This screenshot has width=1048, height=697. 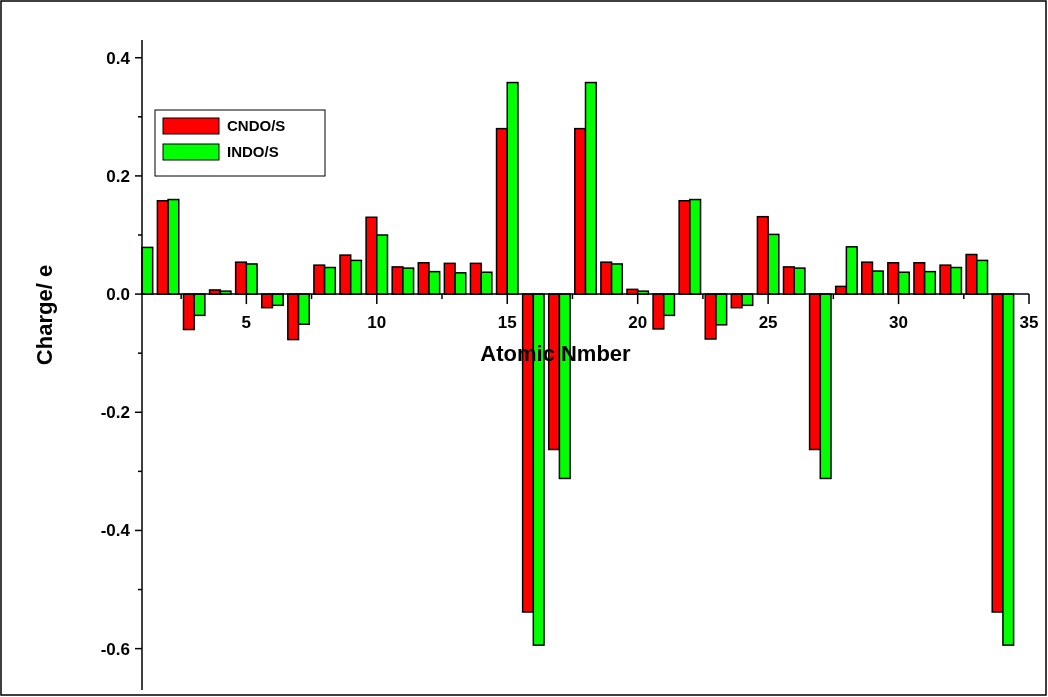 What do you see at coordinates (118, 58) in the screenshot?
I see `y-tick-label: 0.4` at bounding box center [118, 58].